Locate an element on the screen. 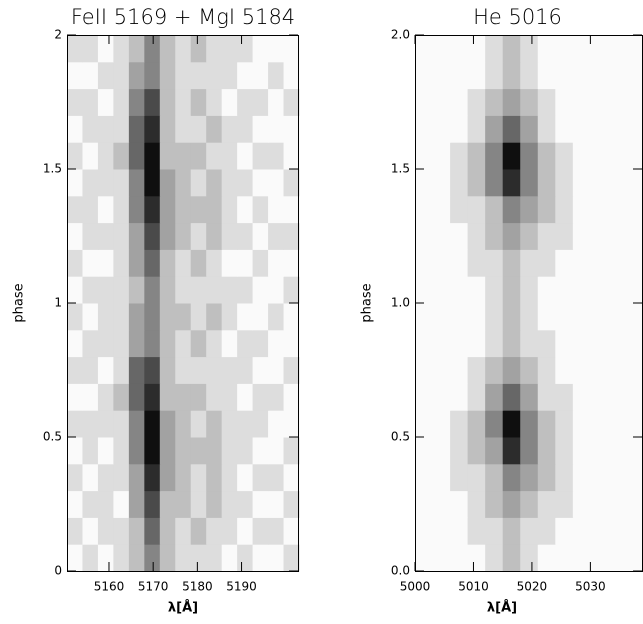  y-tick-label: 1 is located at coordinates (58, 303).